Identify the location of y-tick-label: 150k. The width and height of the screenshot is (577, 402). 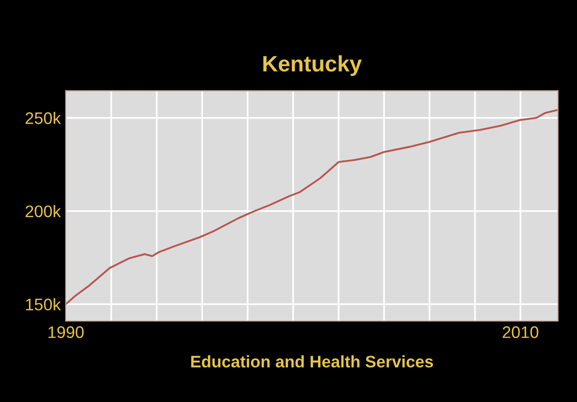
(43, 304).